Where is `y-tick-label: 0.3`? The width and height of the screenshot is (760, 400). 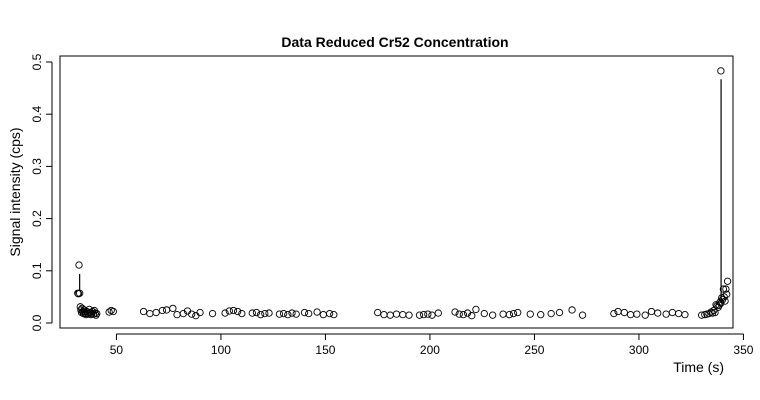 y-tick-label: 0.3 is located at coordinates (37, 166).